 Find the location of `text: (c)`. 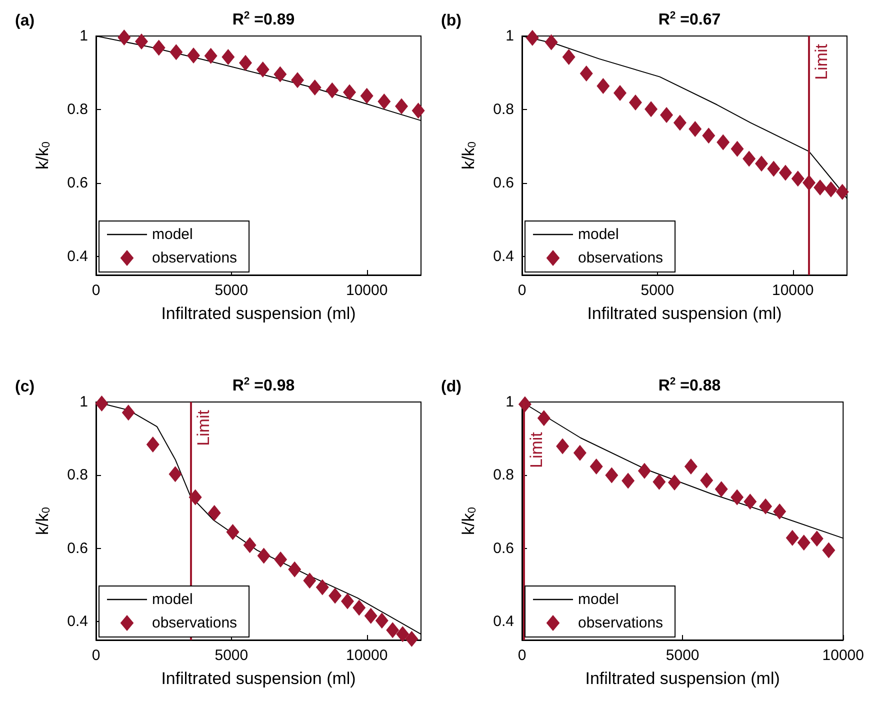

text: (c) is located at coordinates (25, 387).